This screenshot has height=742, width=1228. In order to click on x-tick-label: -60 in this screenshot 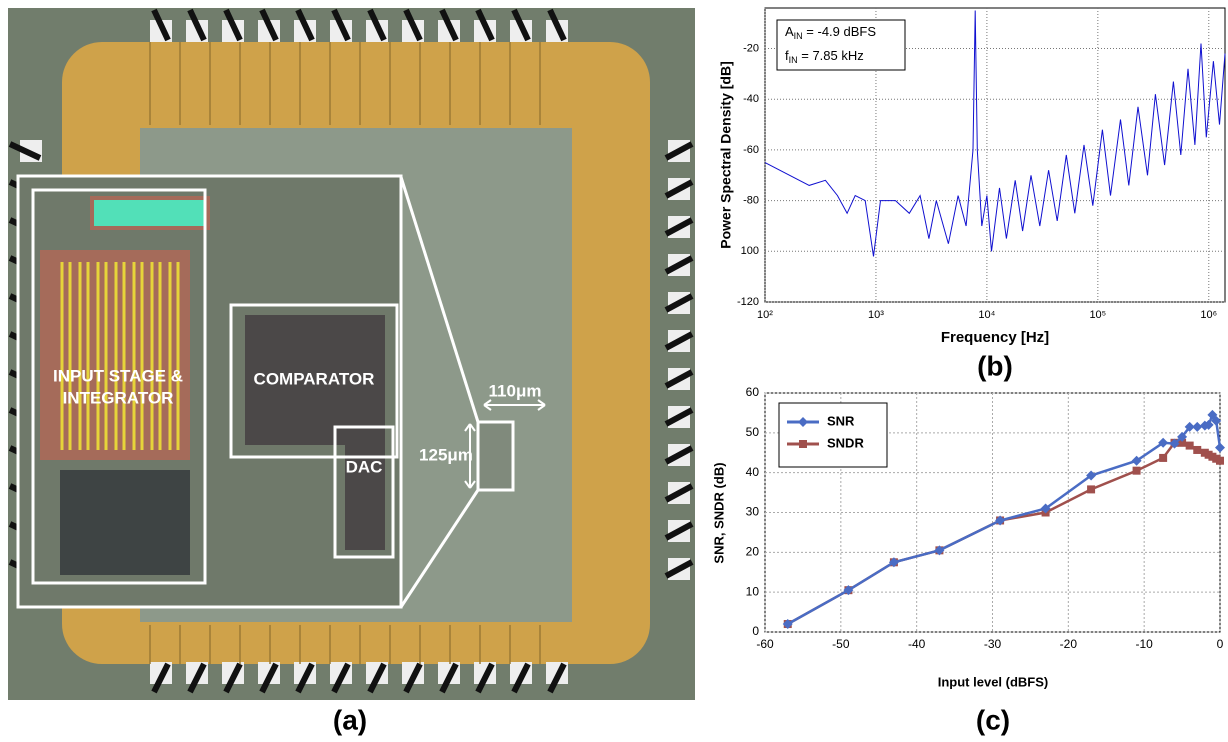, I will do `click(765, 644)`.